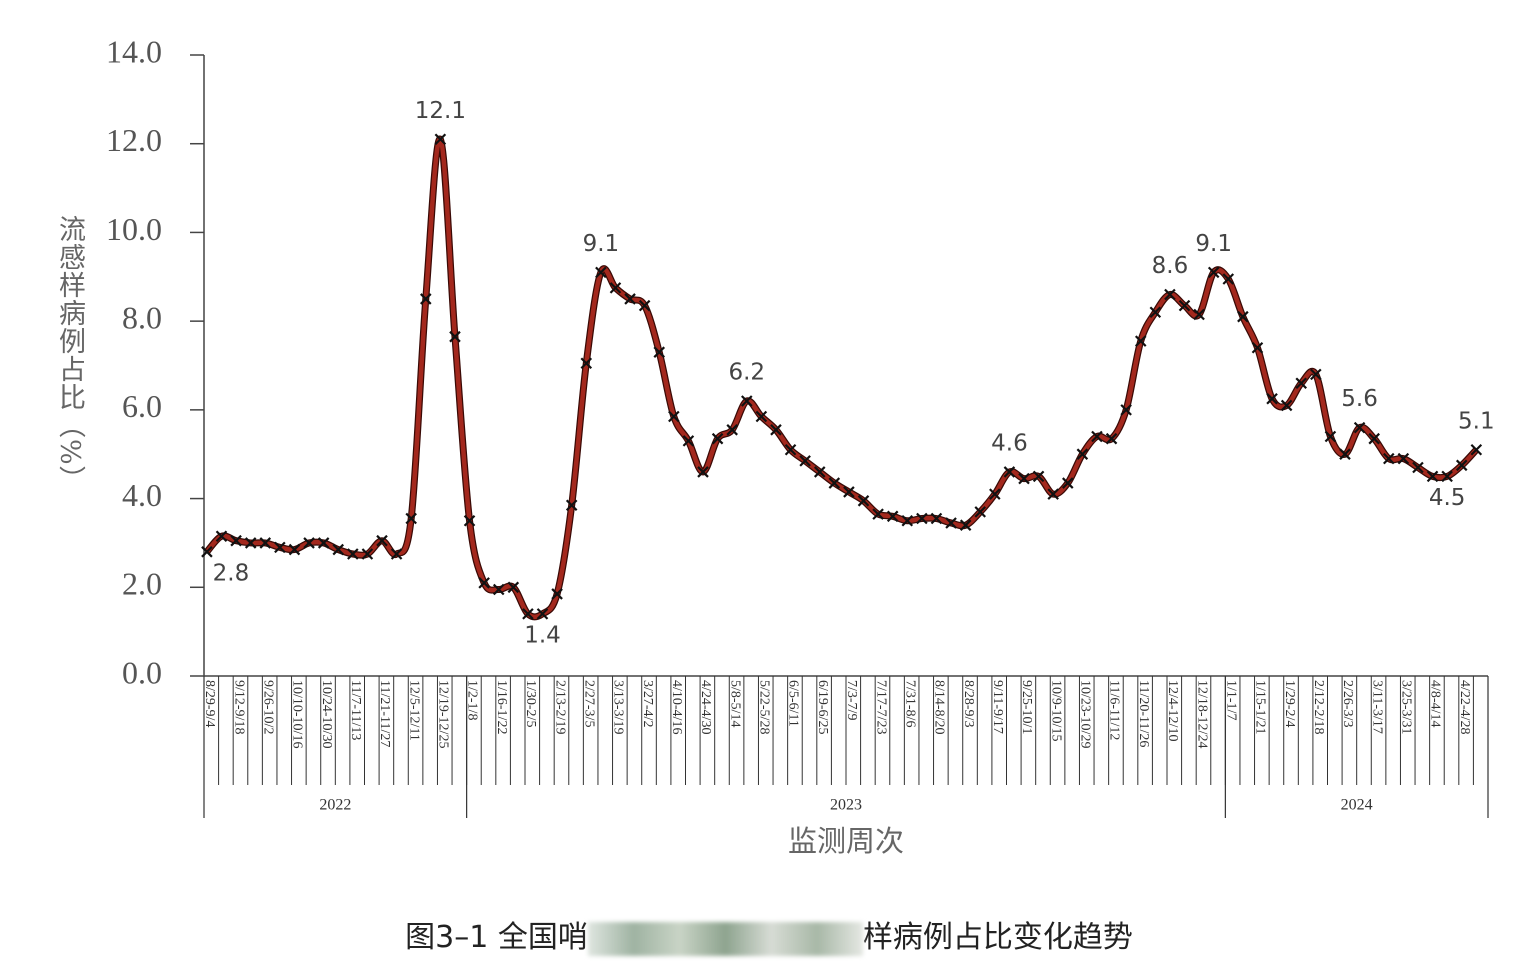  What do you see at coordinates (851, 700) in the screenshot?
I see `x-tick-label: 7/3-7/9` at bounding box center [851, 700].